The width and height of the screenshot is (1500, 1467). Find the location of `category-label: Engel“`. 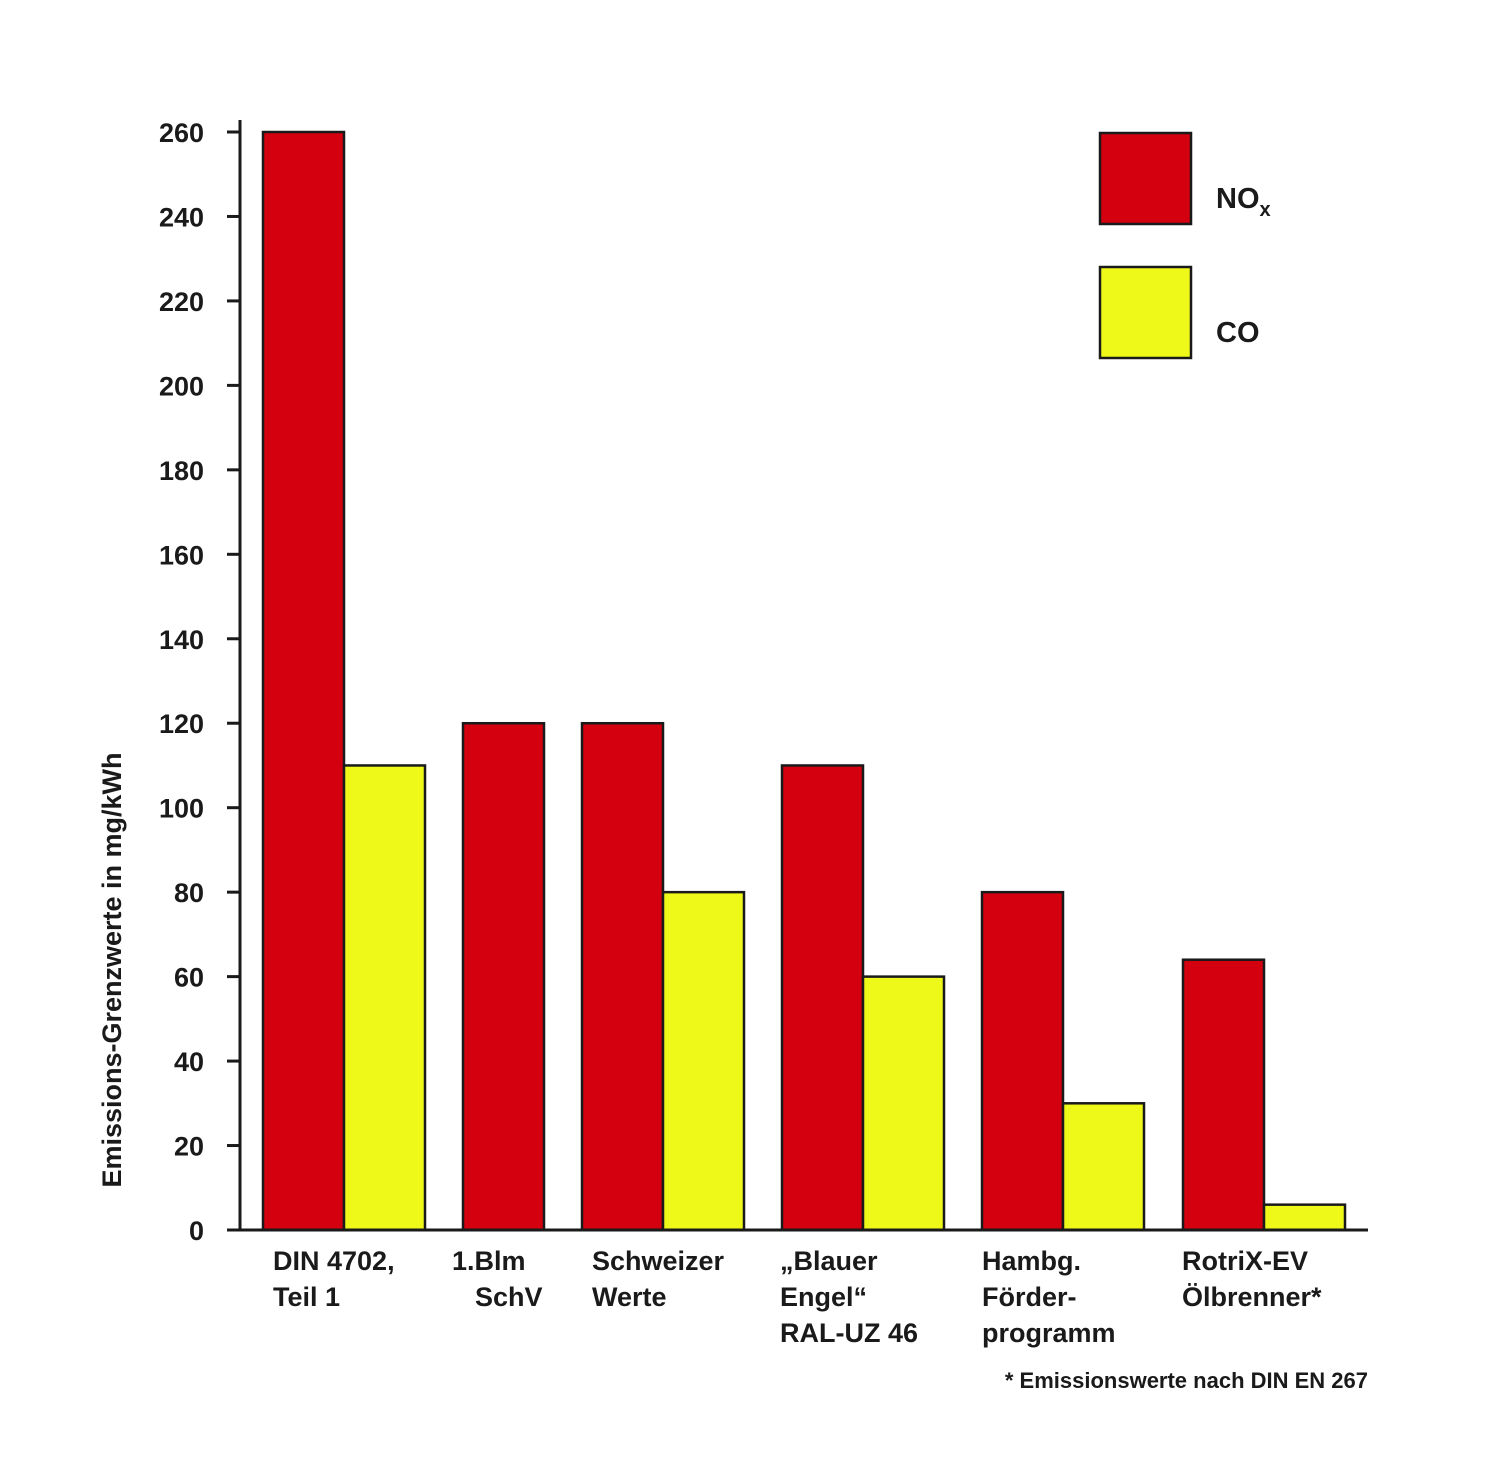

category-label: Engel“ is located at coordinates (823, 1297).